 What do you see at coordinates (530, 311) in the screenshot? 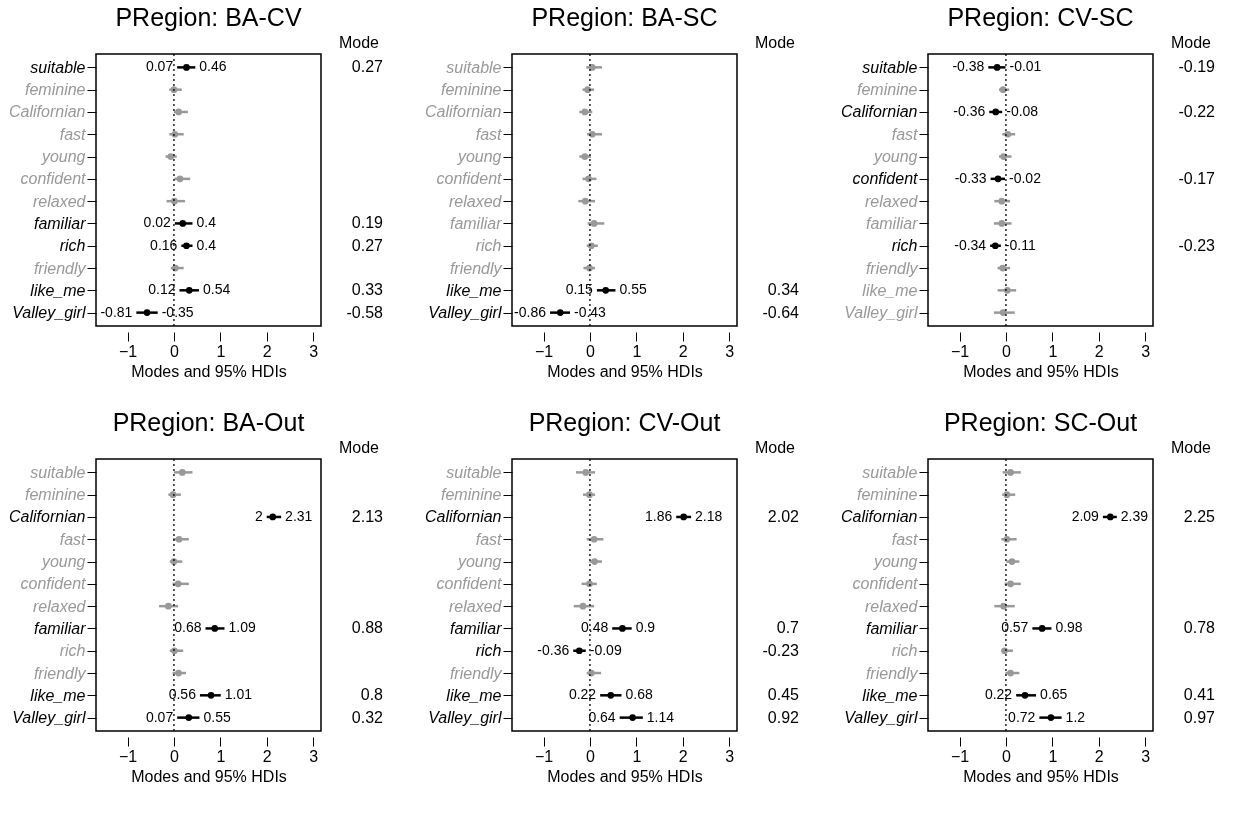
I see `annotation: -0.86` at bounding box center [530, 311].